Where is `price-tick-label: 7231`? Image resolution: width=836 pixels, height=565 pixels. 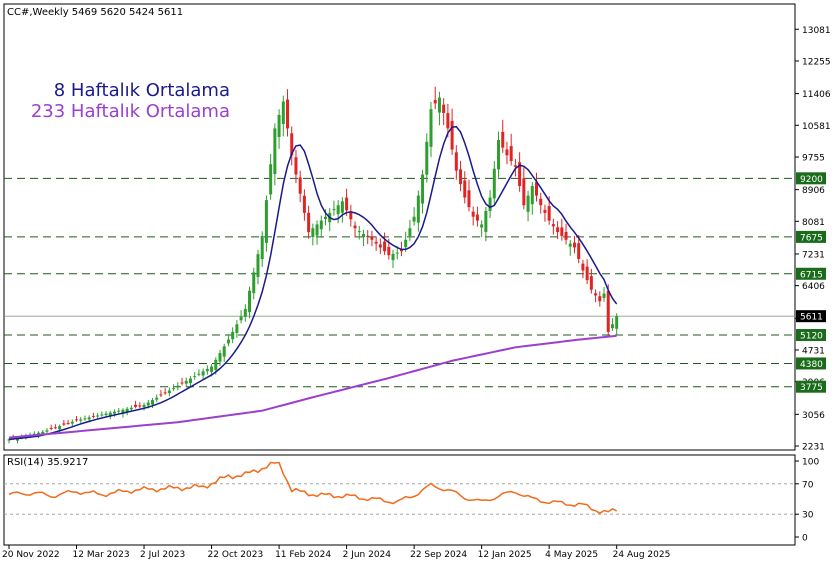
price-tick-label: 7231 is located at coordinates (813, 255).